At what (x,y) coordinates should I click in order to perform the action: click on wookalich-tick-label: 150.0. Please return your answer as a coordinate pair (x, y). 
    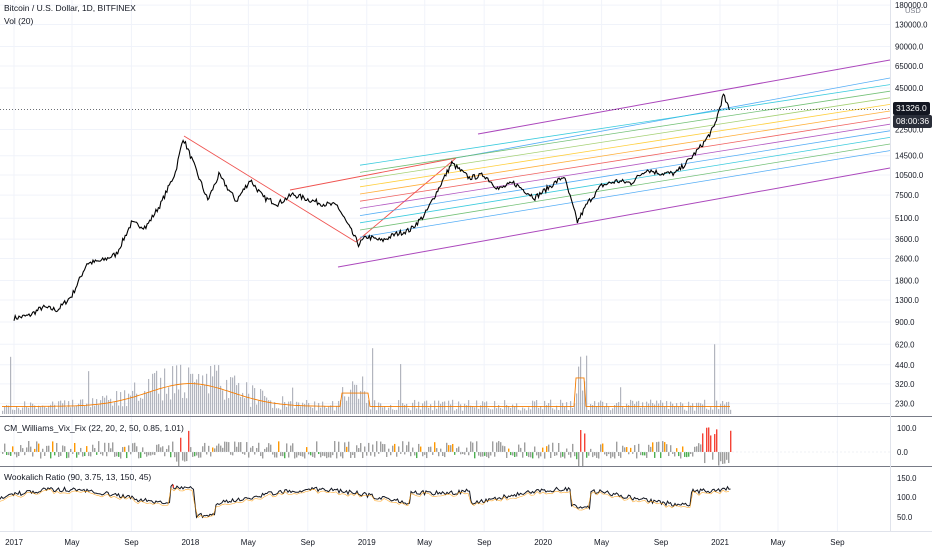
    Looking at the image, I should click on (907, 478).